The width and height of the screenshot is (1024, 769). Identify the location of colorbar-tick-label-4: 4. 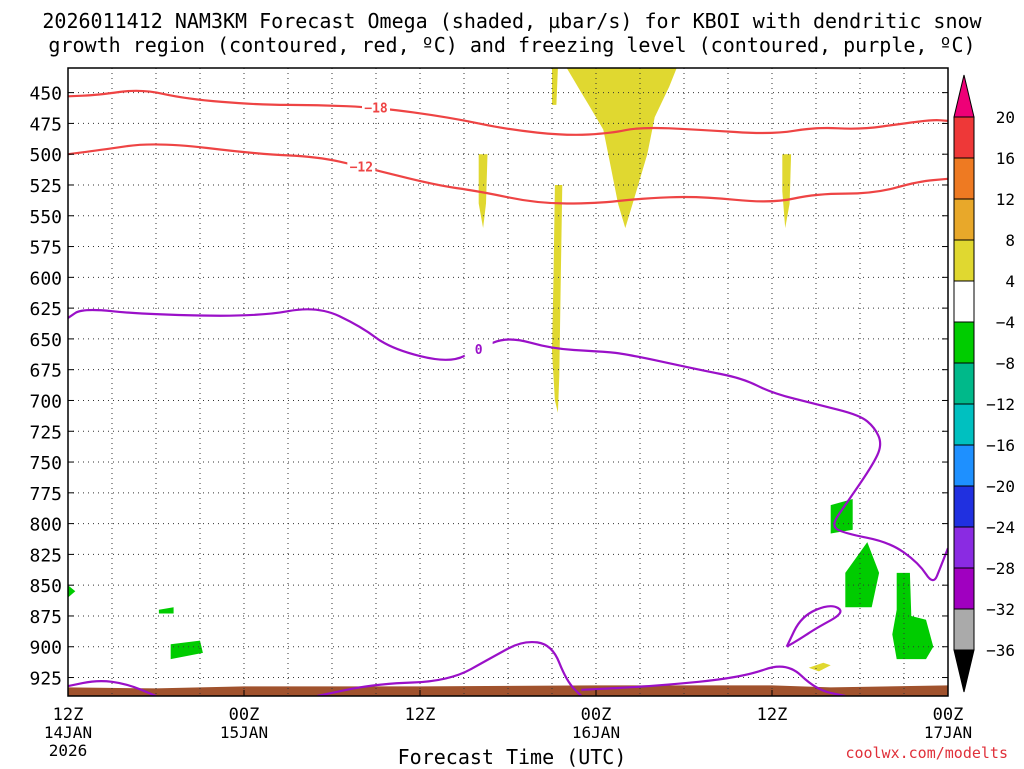
(1010, 281).